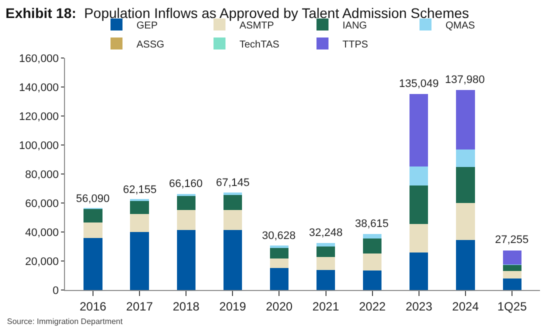 The height and width of the screenshot is (335, 550). Describe the element at coordinates (39, 146) in the screenshot. I see `y-tick-label: 100,000` at that location.